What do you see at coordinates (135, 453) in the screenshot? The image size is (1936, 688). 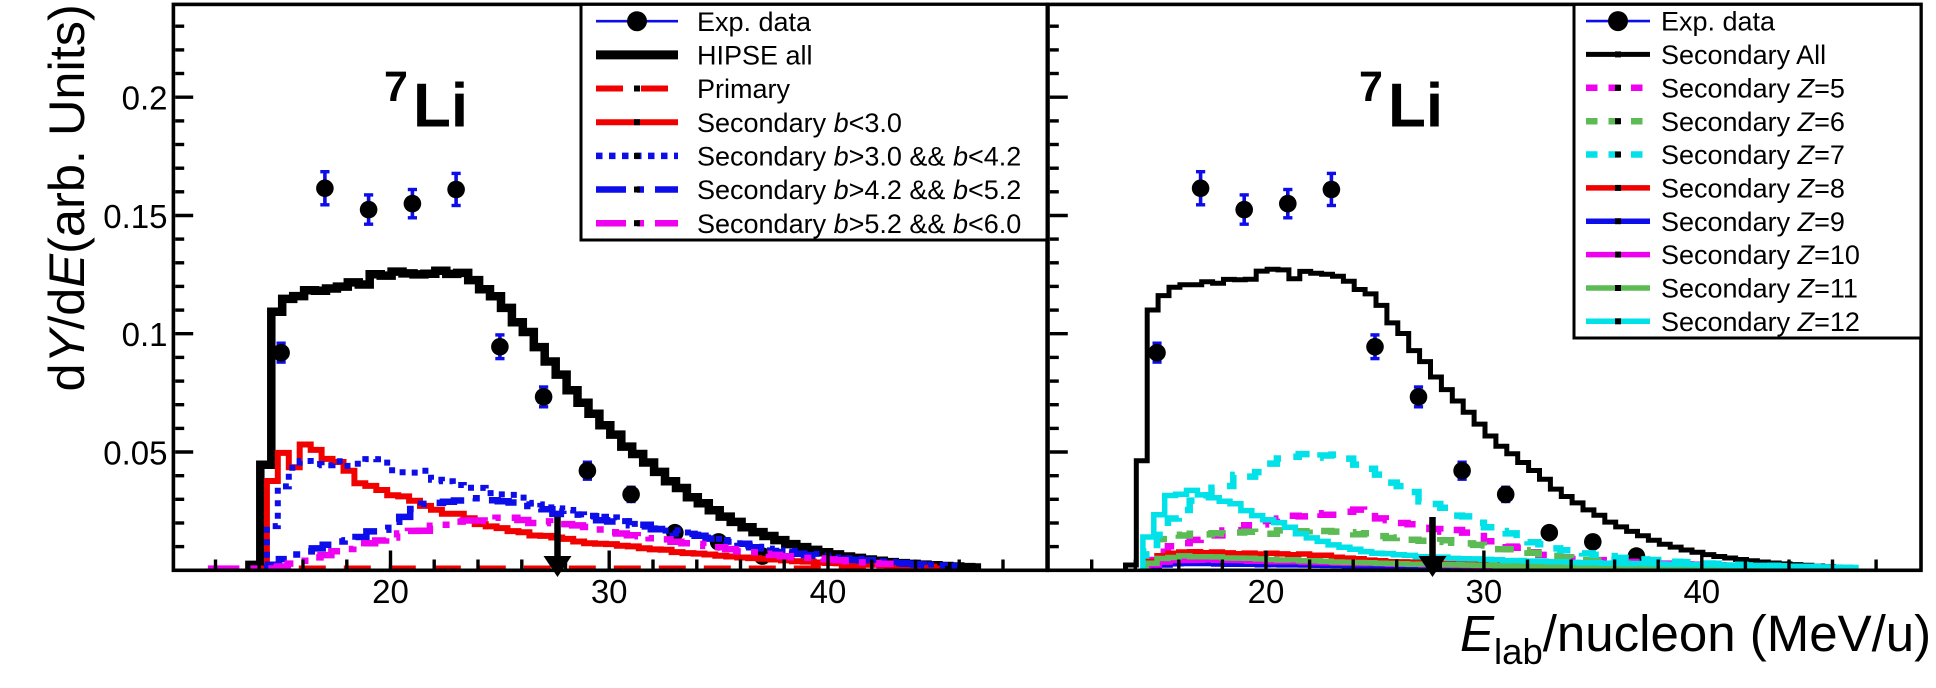 I see `svg-text: 0.05` at bounding box center [135, 453].